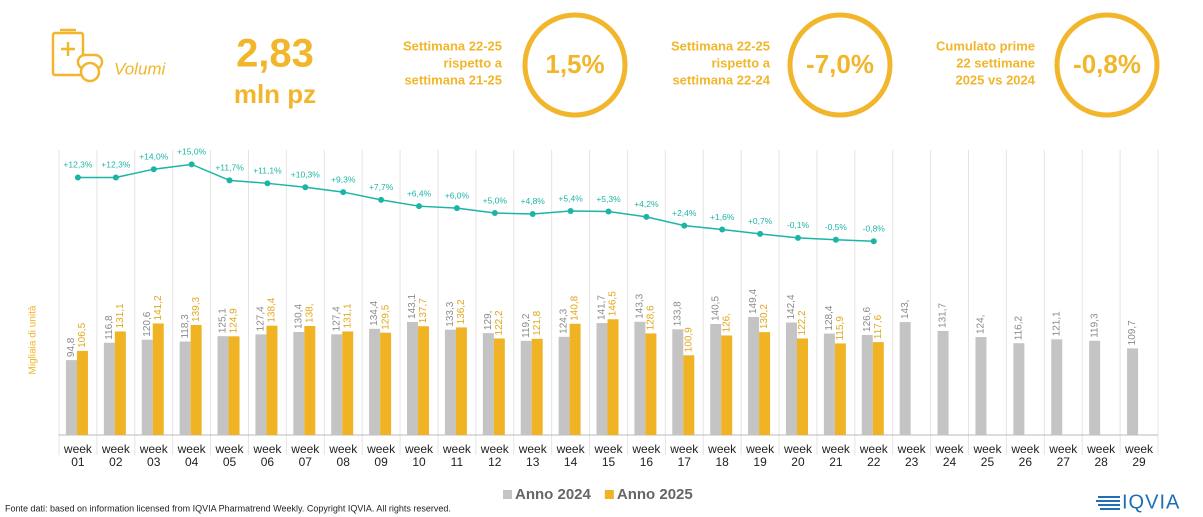 Image resolution: width=1203 pixels, height=517 pixels. Describe the element at coordinates (575, 307) in the screenshot. I see `bar-label: 140,8` at that location.